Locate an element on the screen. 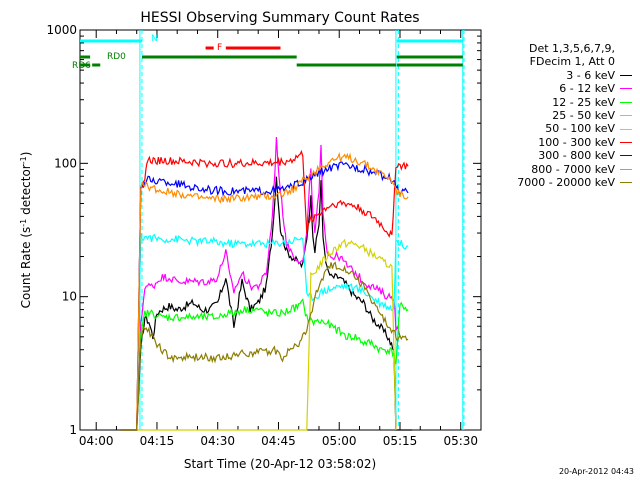  legend-header-2: FDecim 1, Att 0 is located at coordinates (572, 62).